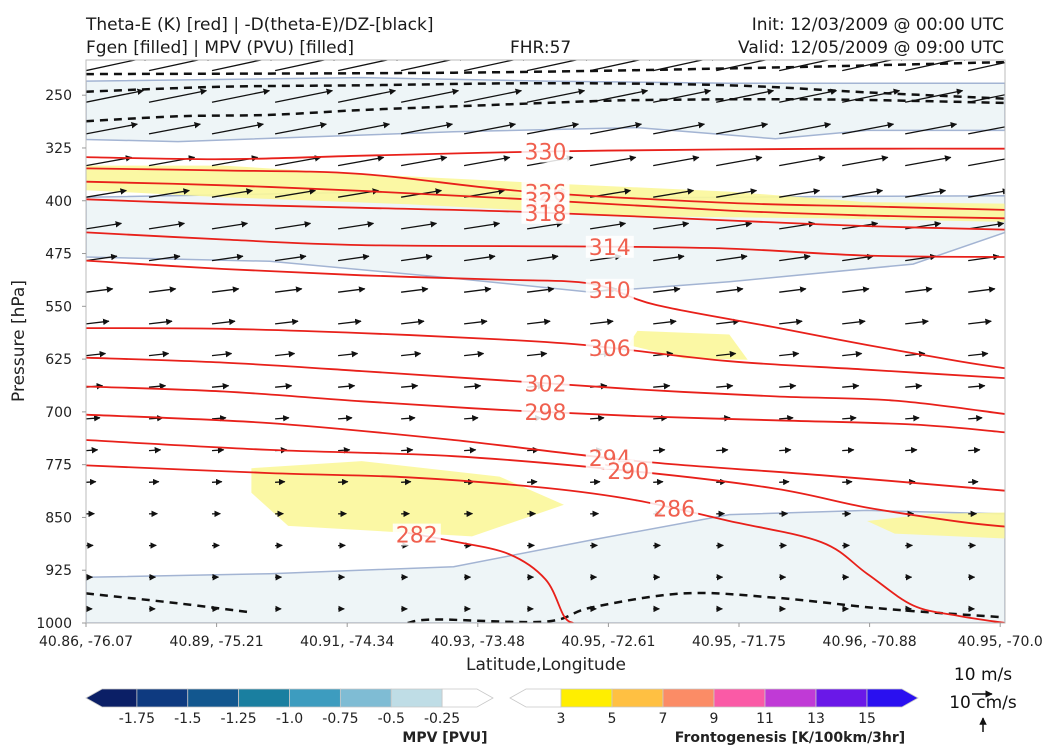 The height and width of the screenshot is (750, 1050). I want to click on mpv-region, so click(545, 566).